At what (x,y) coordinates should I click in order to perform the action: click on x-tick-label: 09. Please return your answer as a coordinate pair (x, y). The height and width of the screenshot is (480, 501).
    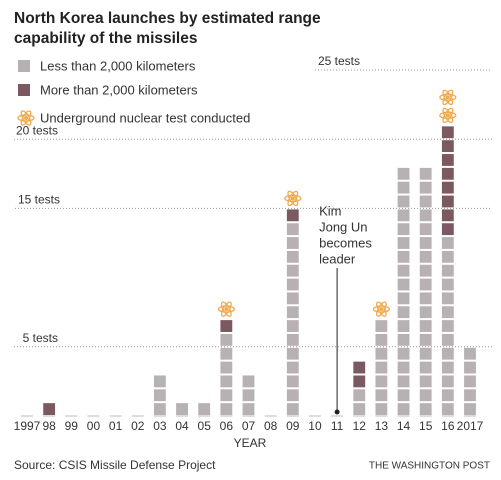
    Looking at the image, I should click on (293, 426).